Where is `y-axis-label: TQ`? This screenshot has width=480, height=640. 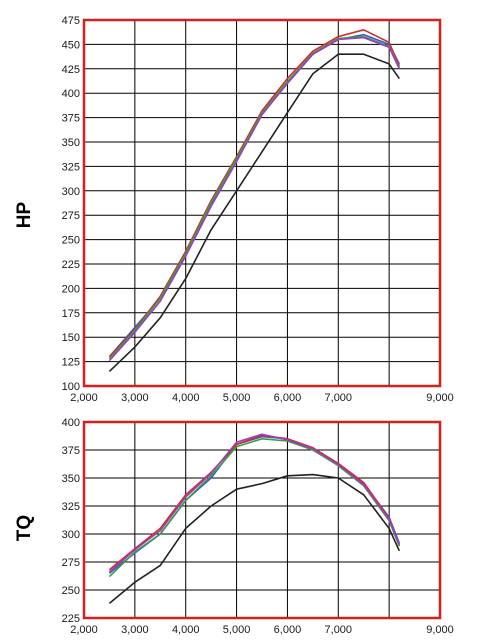 y-axis-label: TQ is located at coordinates (24, 528).